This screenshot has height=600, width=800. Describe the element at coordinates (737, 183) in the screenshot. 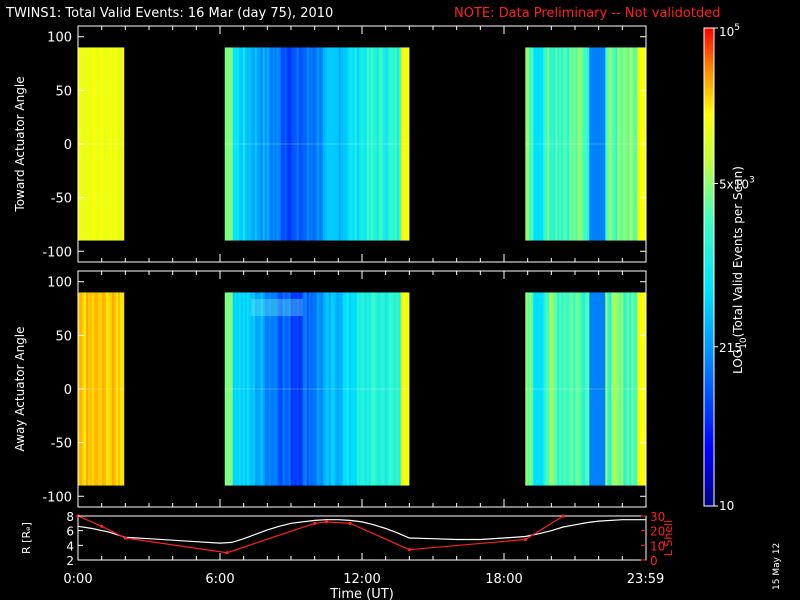

I see `colorbar-tick-label: 5x103` at that location.